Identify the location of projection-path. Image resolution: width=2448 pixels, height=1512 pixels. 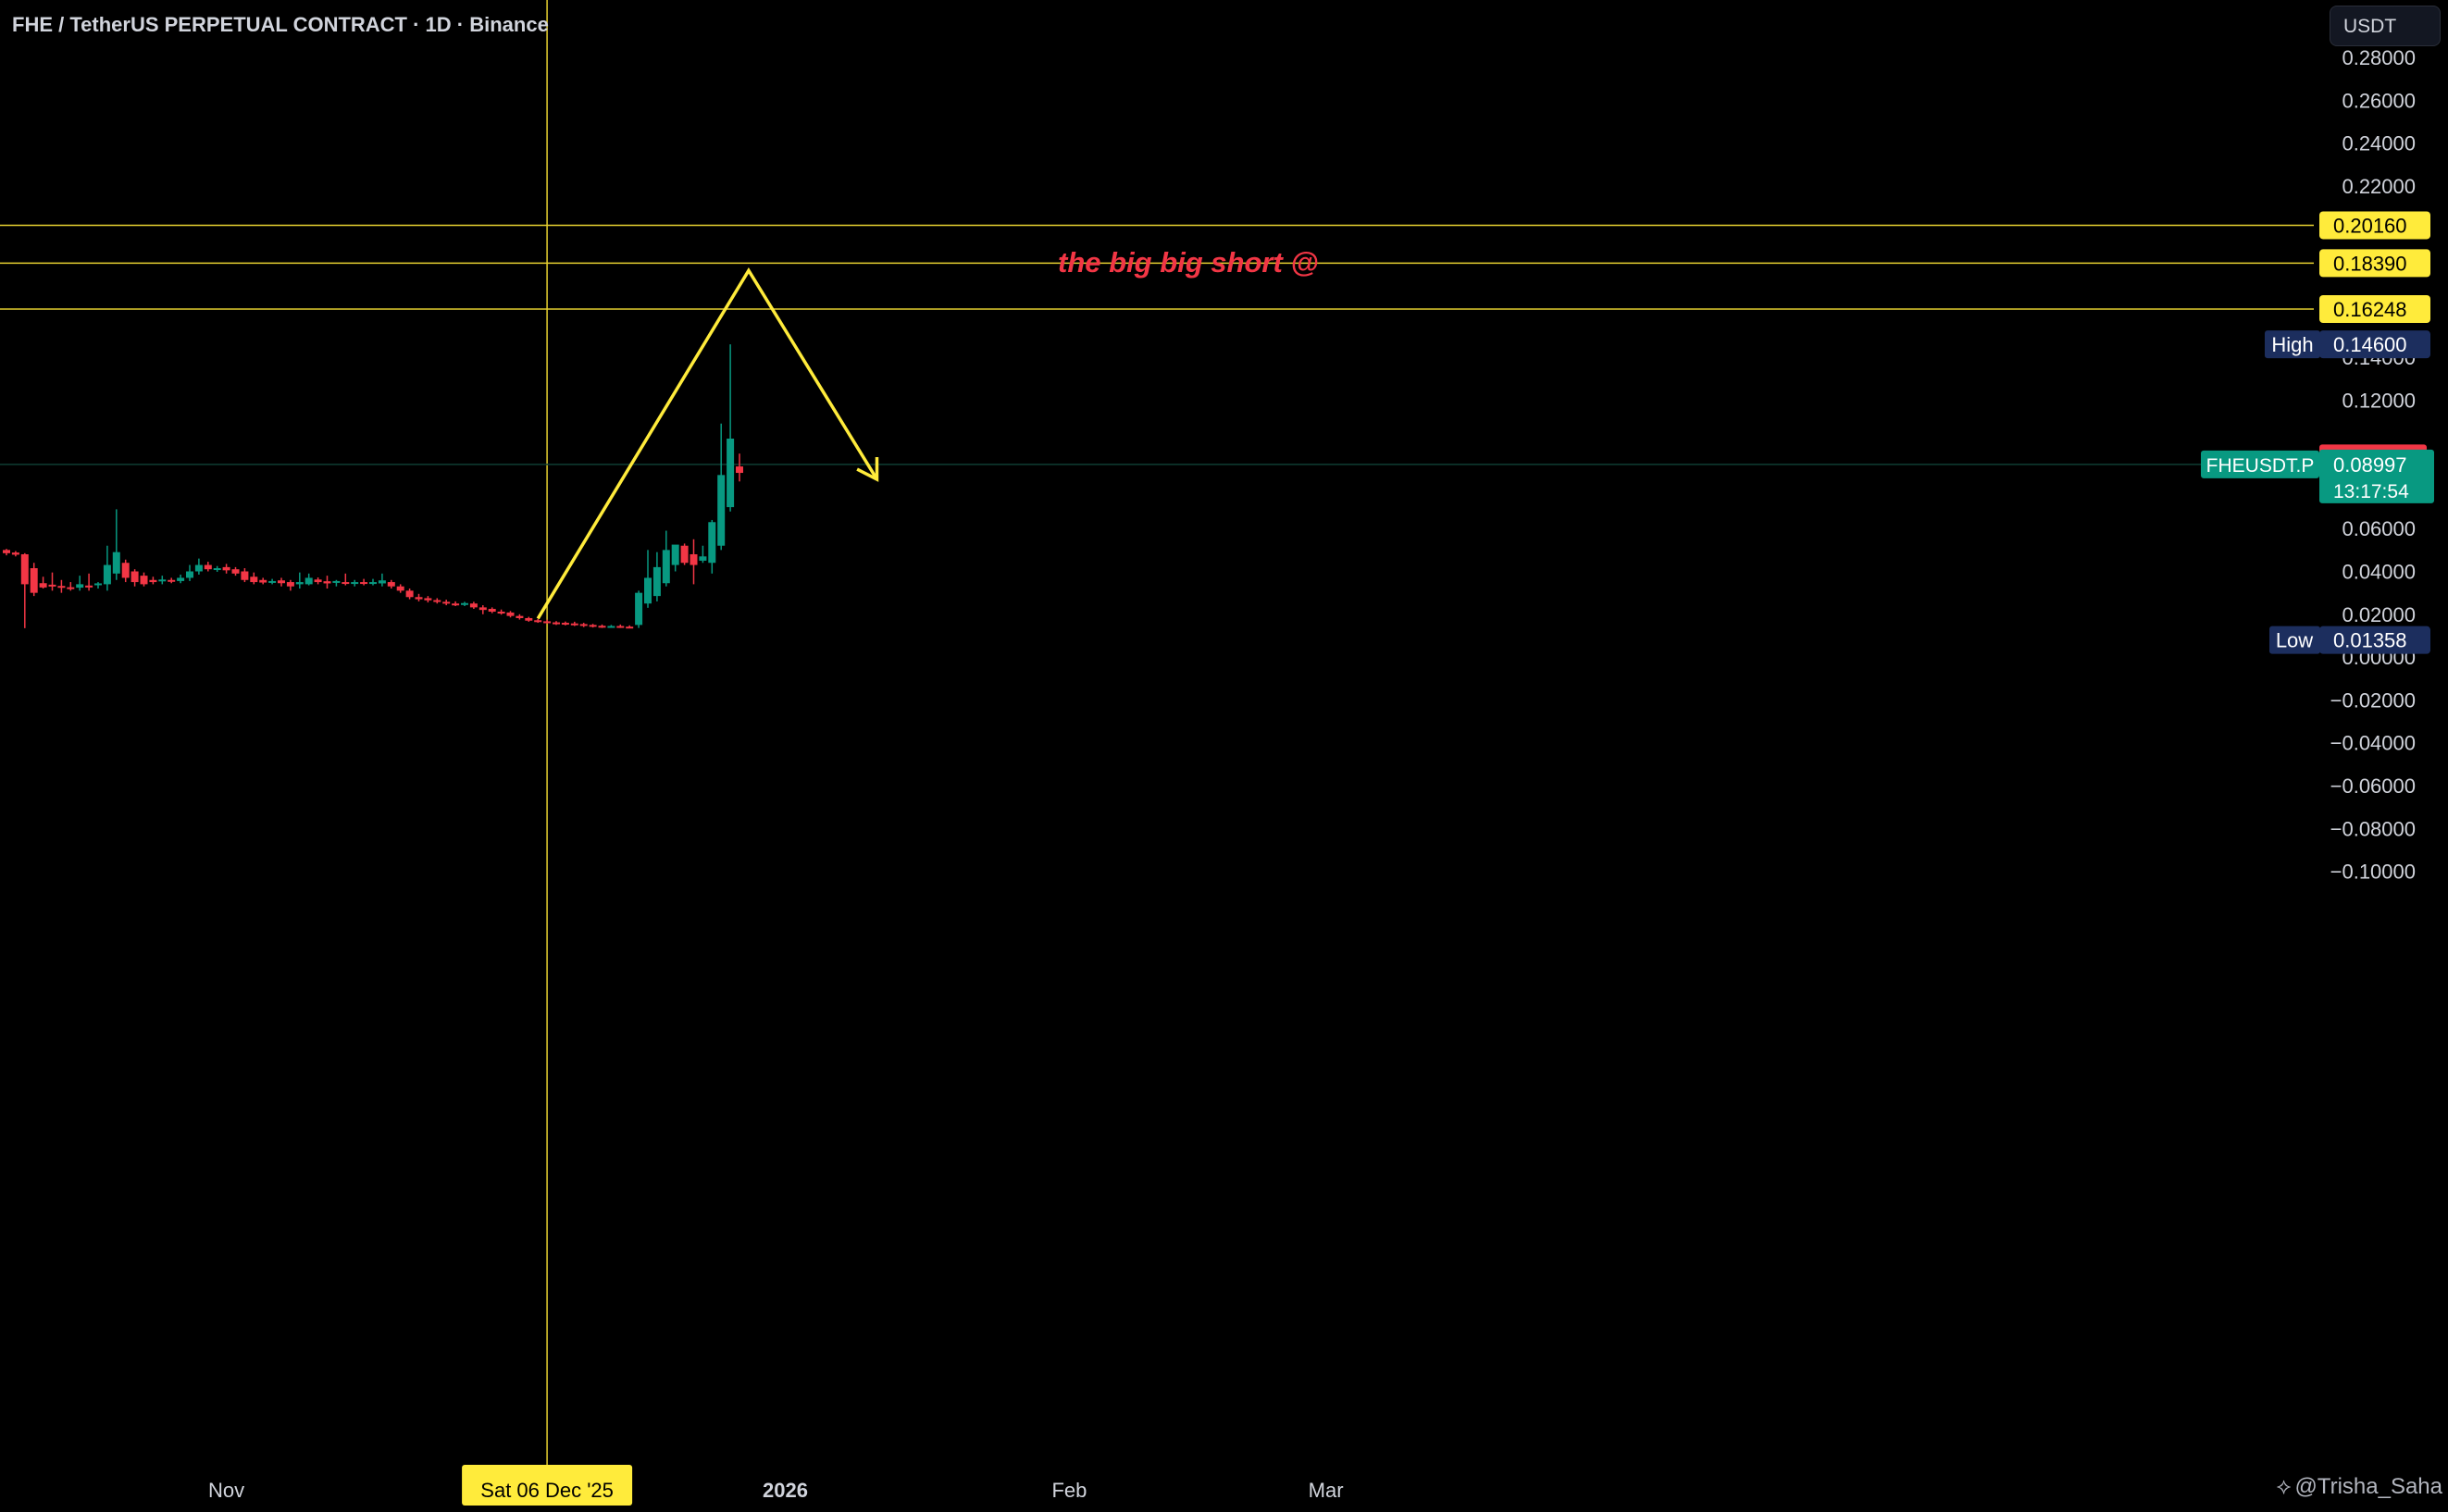
(707, 443).